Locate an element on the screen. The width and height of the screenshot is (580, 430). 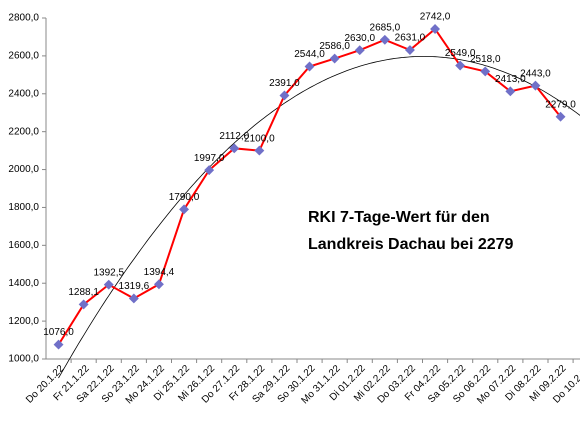
y-tick-label: 1200,0 is located at coordinates (23, 321).